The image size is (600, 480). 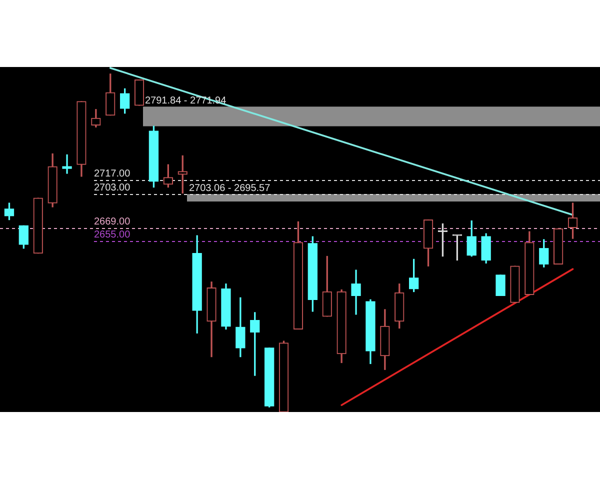 I want to click on band-label: 2703.06 - 2695.57, so click(x=230, y=188).